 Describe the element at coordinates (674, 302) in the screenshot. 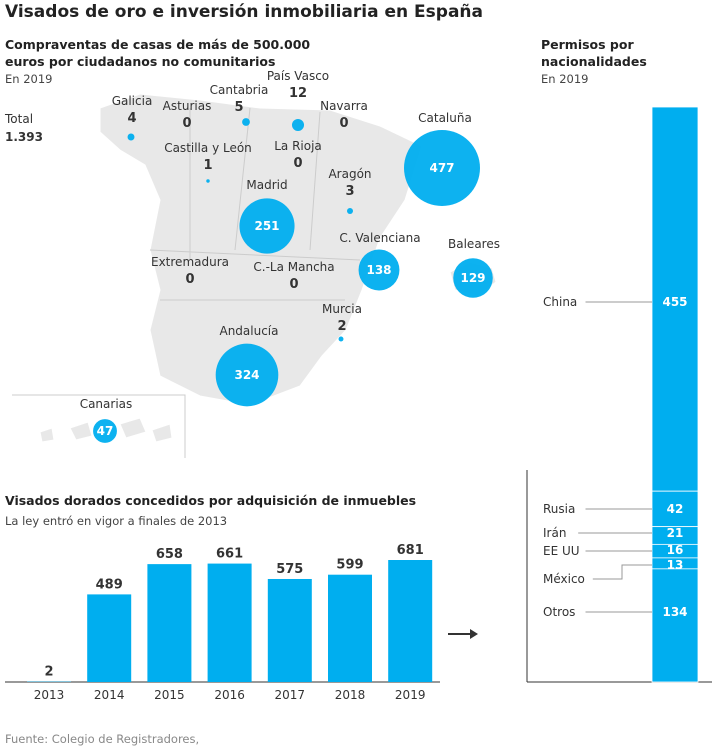

I see `value-label: 455` at that location.